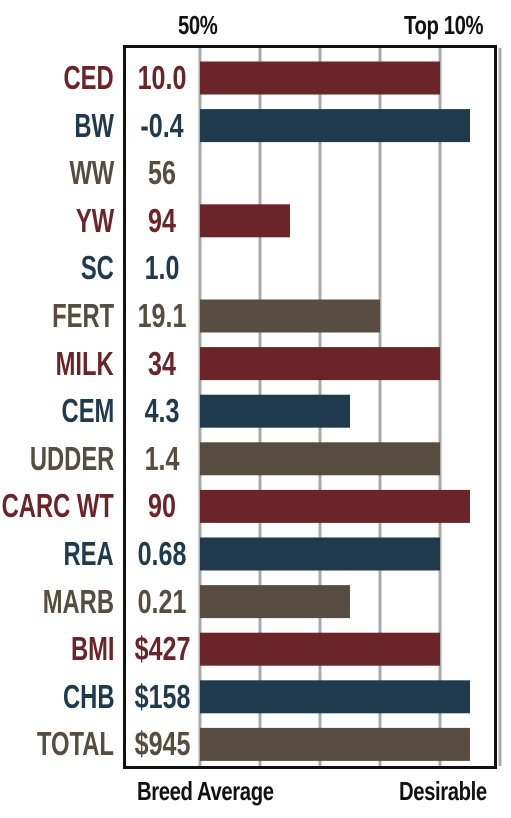 This screenshot has height=818, width=511. I want to click on category-label: SC, so click(97, 268).